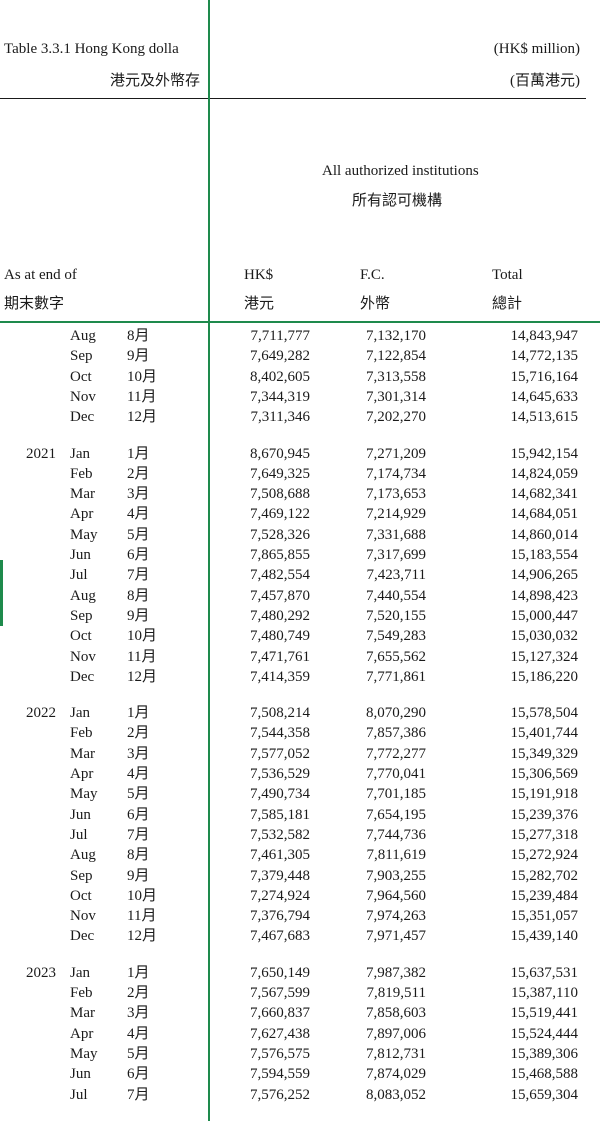  I want to click on table-row: Aug 8月 7,457,870 7,440,554 14,898,423, so click(300, 596).